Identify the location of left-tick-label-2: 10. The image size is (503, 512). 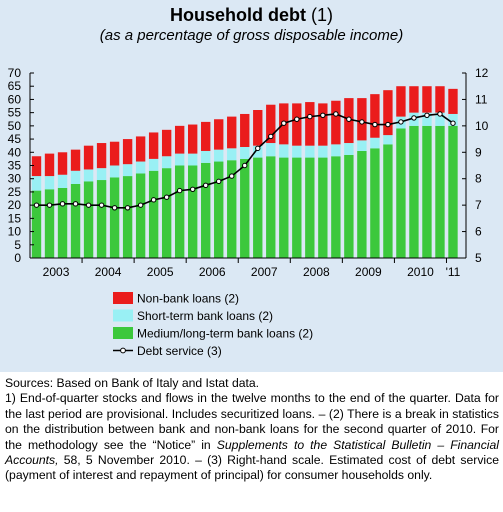
(15, 232).